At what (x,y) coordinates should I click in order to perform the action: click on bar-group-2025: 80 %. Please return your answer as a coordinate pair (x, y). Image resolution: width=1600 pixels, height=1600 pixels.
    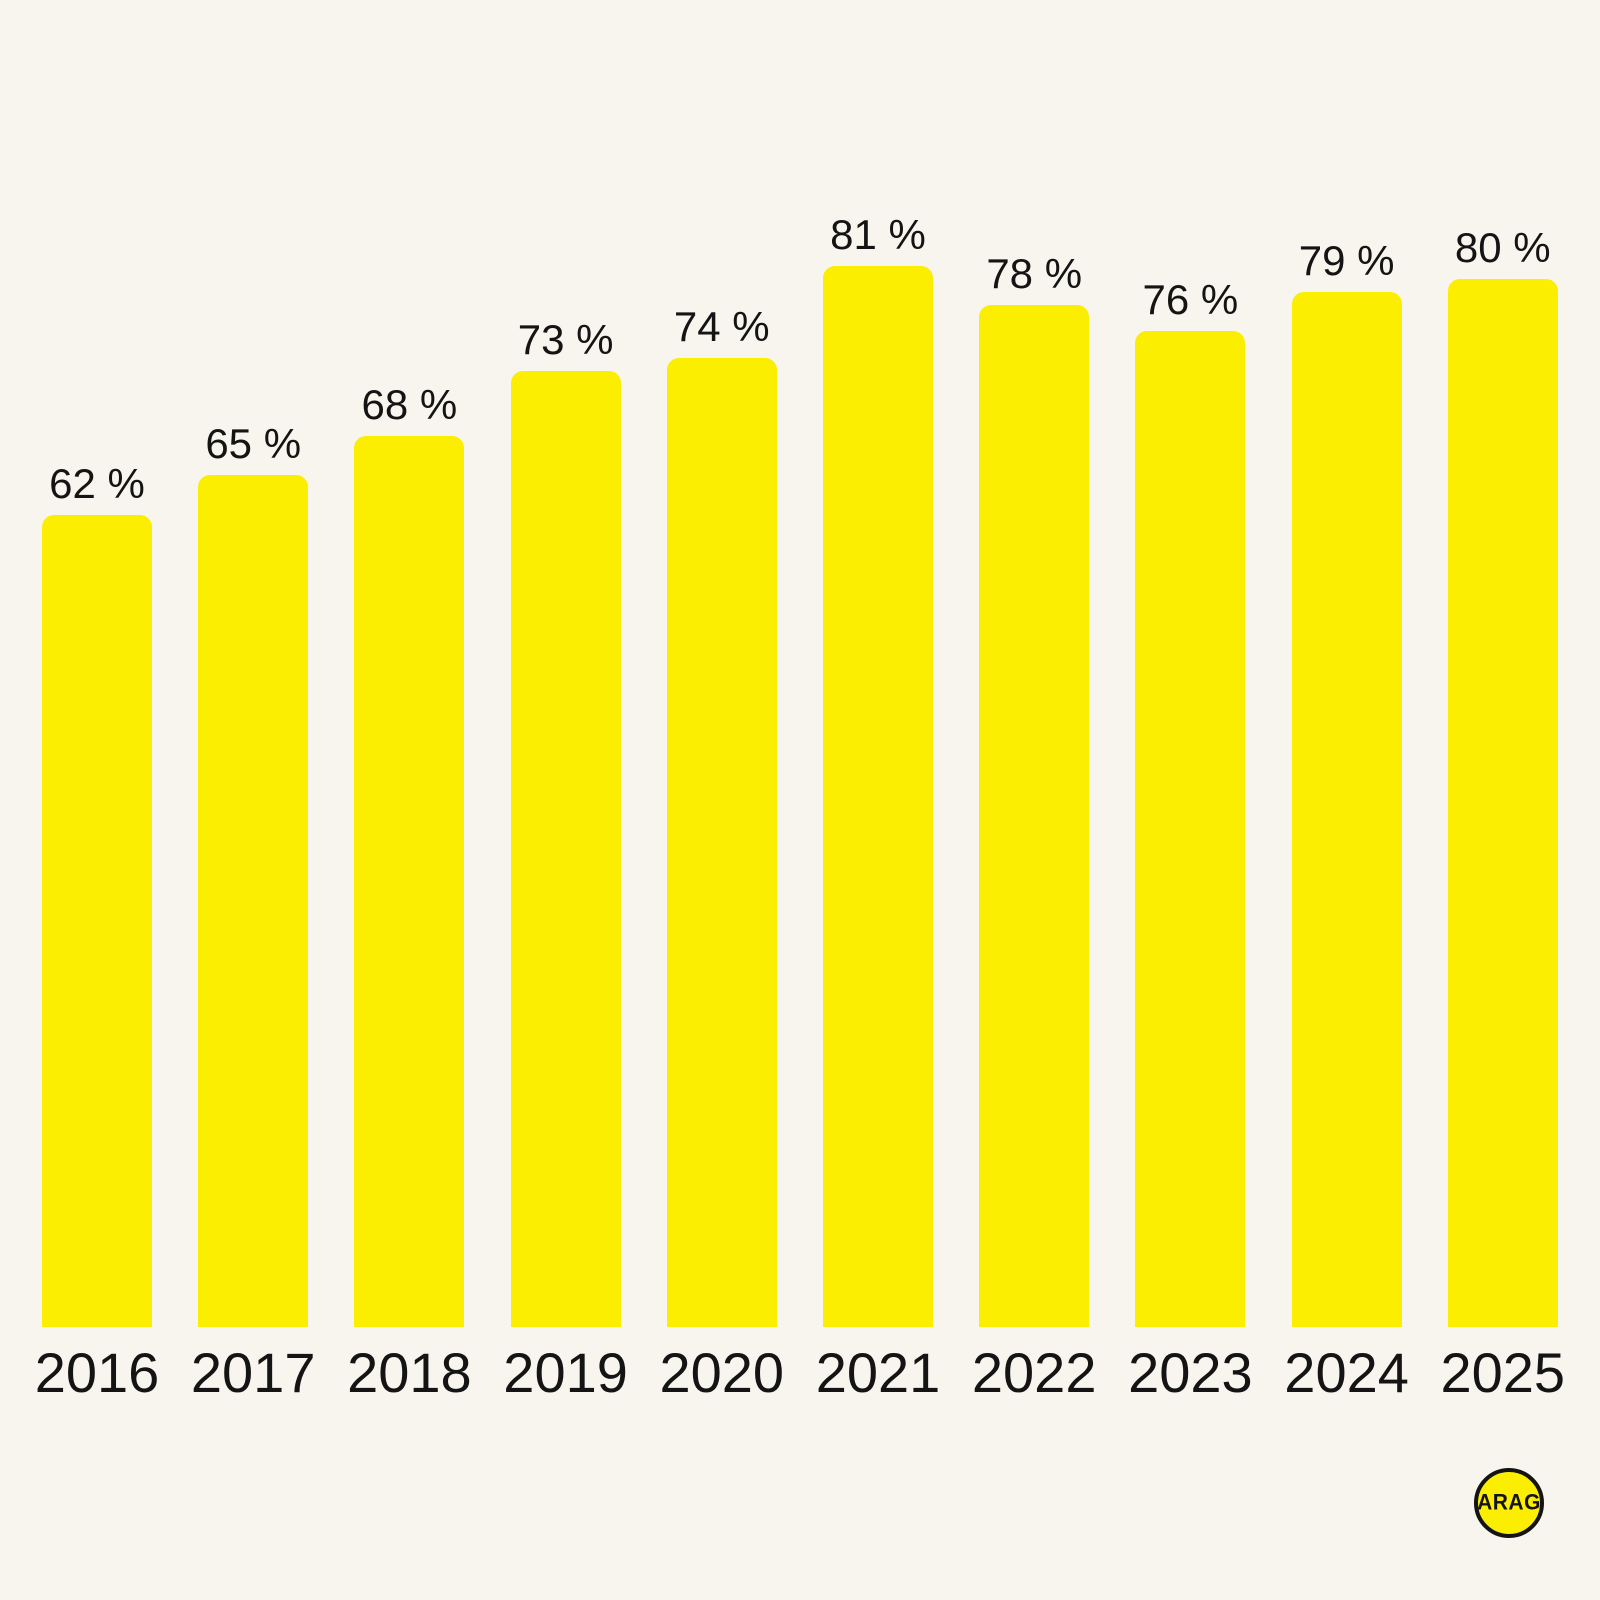
    Looking at the image, I should click on (1503, 663).